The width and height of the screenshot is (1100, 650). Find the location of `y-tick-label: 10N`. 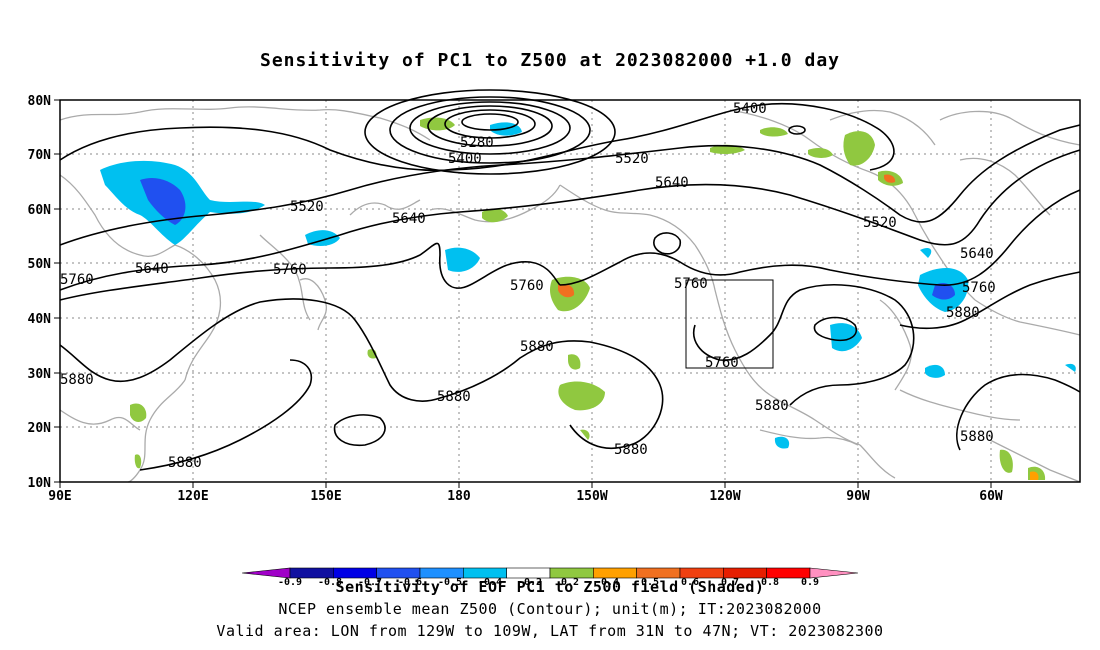

y-tick-label: 10N is located at coordinates (40, 483).